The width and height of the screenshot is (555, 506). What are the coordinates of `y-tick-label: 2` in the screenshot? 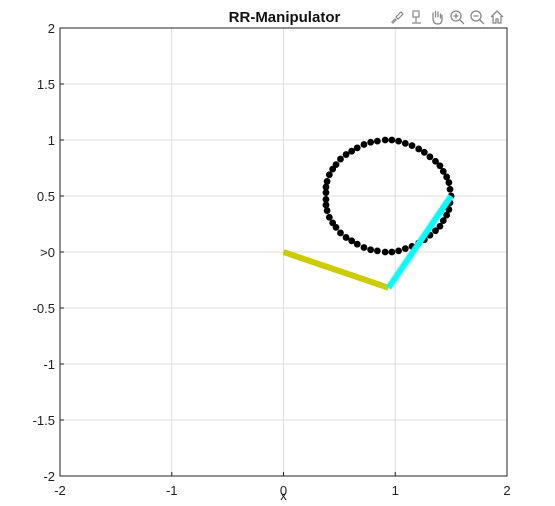 It's located at (51, 28).